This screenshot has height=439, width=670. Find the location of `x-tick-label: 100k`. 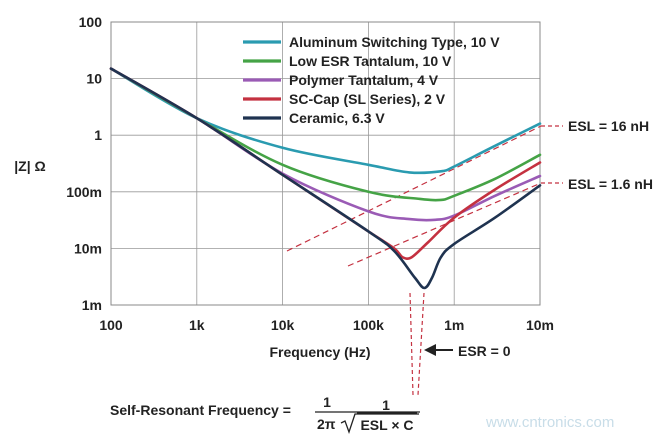

x-tick-label: 100k is located at coordinates (368, 325).